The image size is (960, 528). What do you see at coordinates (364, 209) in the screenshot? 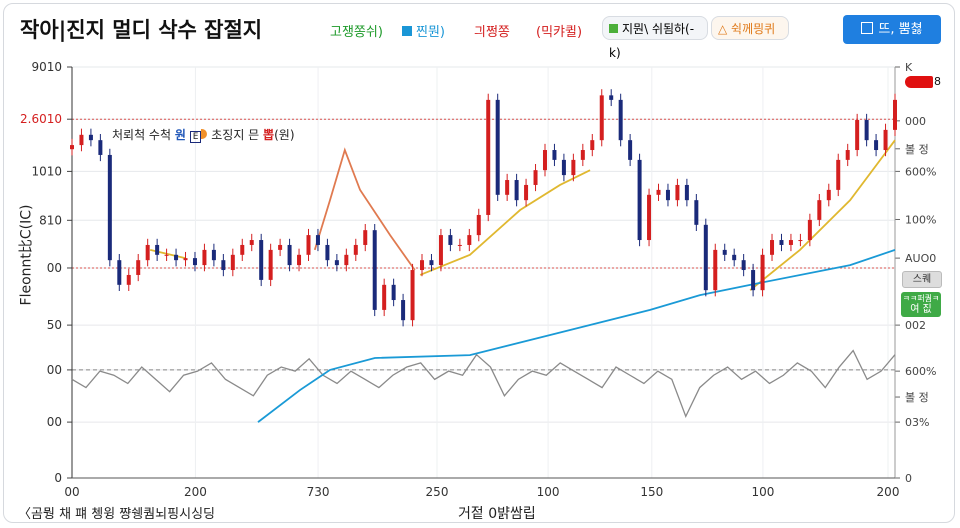
I see `overlay-line` at bounding box center [364, 209].